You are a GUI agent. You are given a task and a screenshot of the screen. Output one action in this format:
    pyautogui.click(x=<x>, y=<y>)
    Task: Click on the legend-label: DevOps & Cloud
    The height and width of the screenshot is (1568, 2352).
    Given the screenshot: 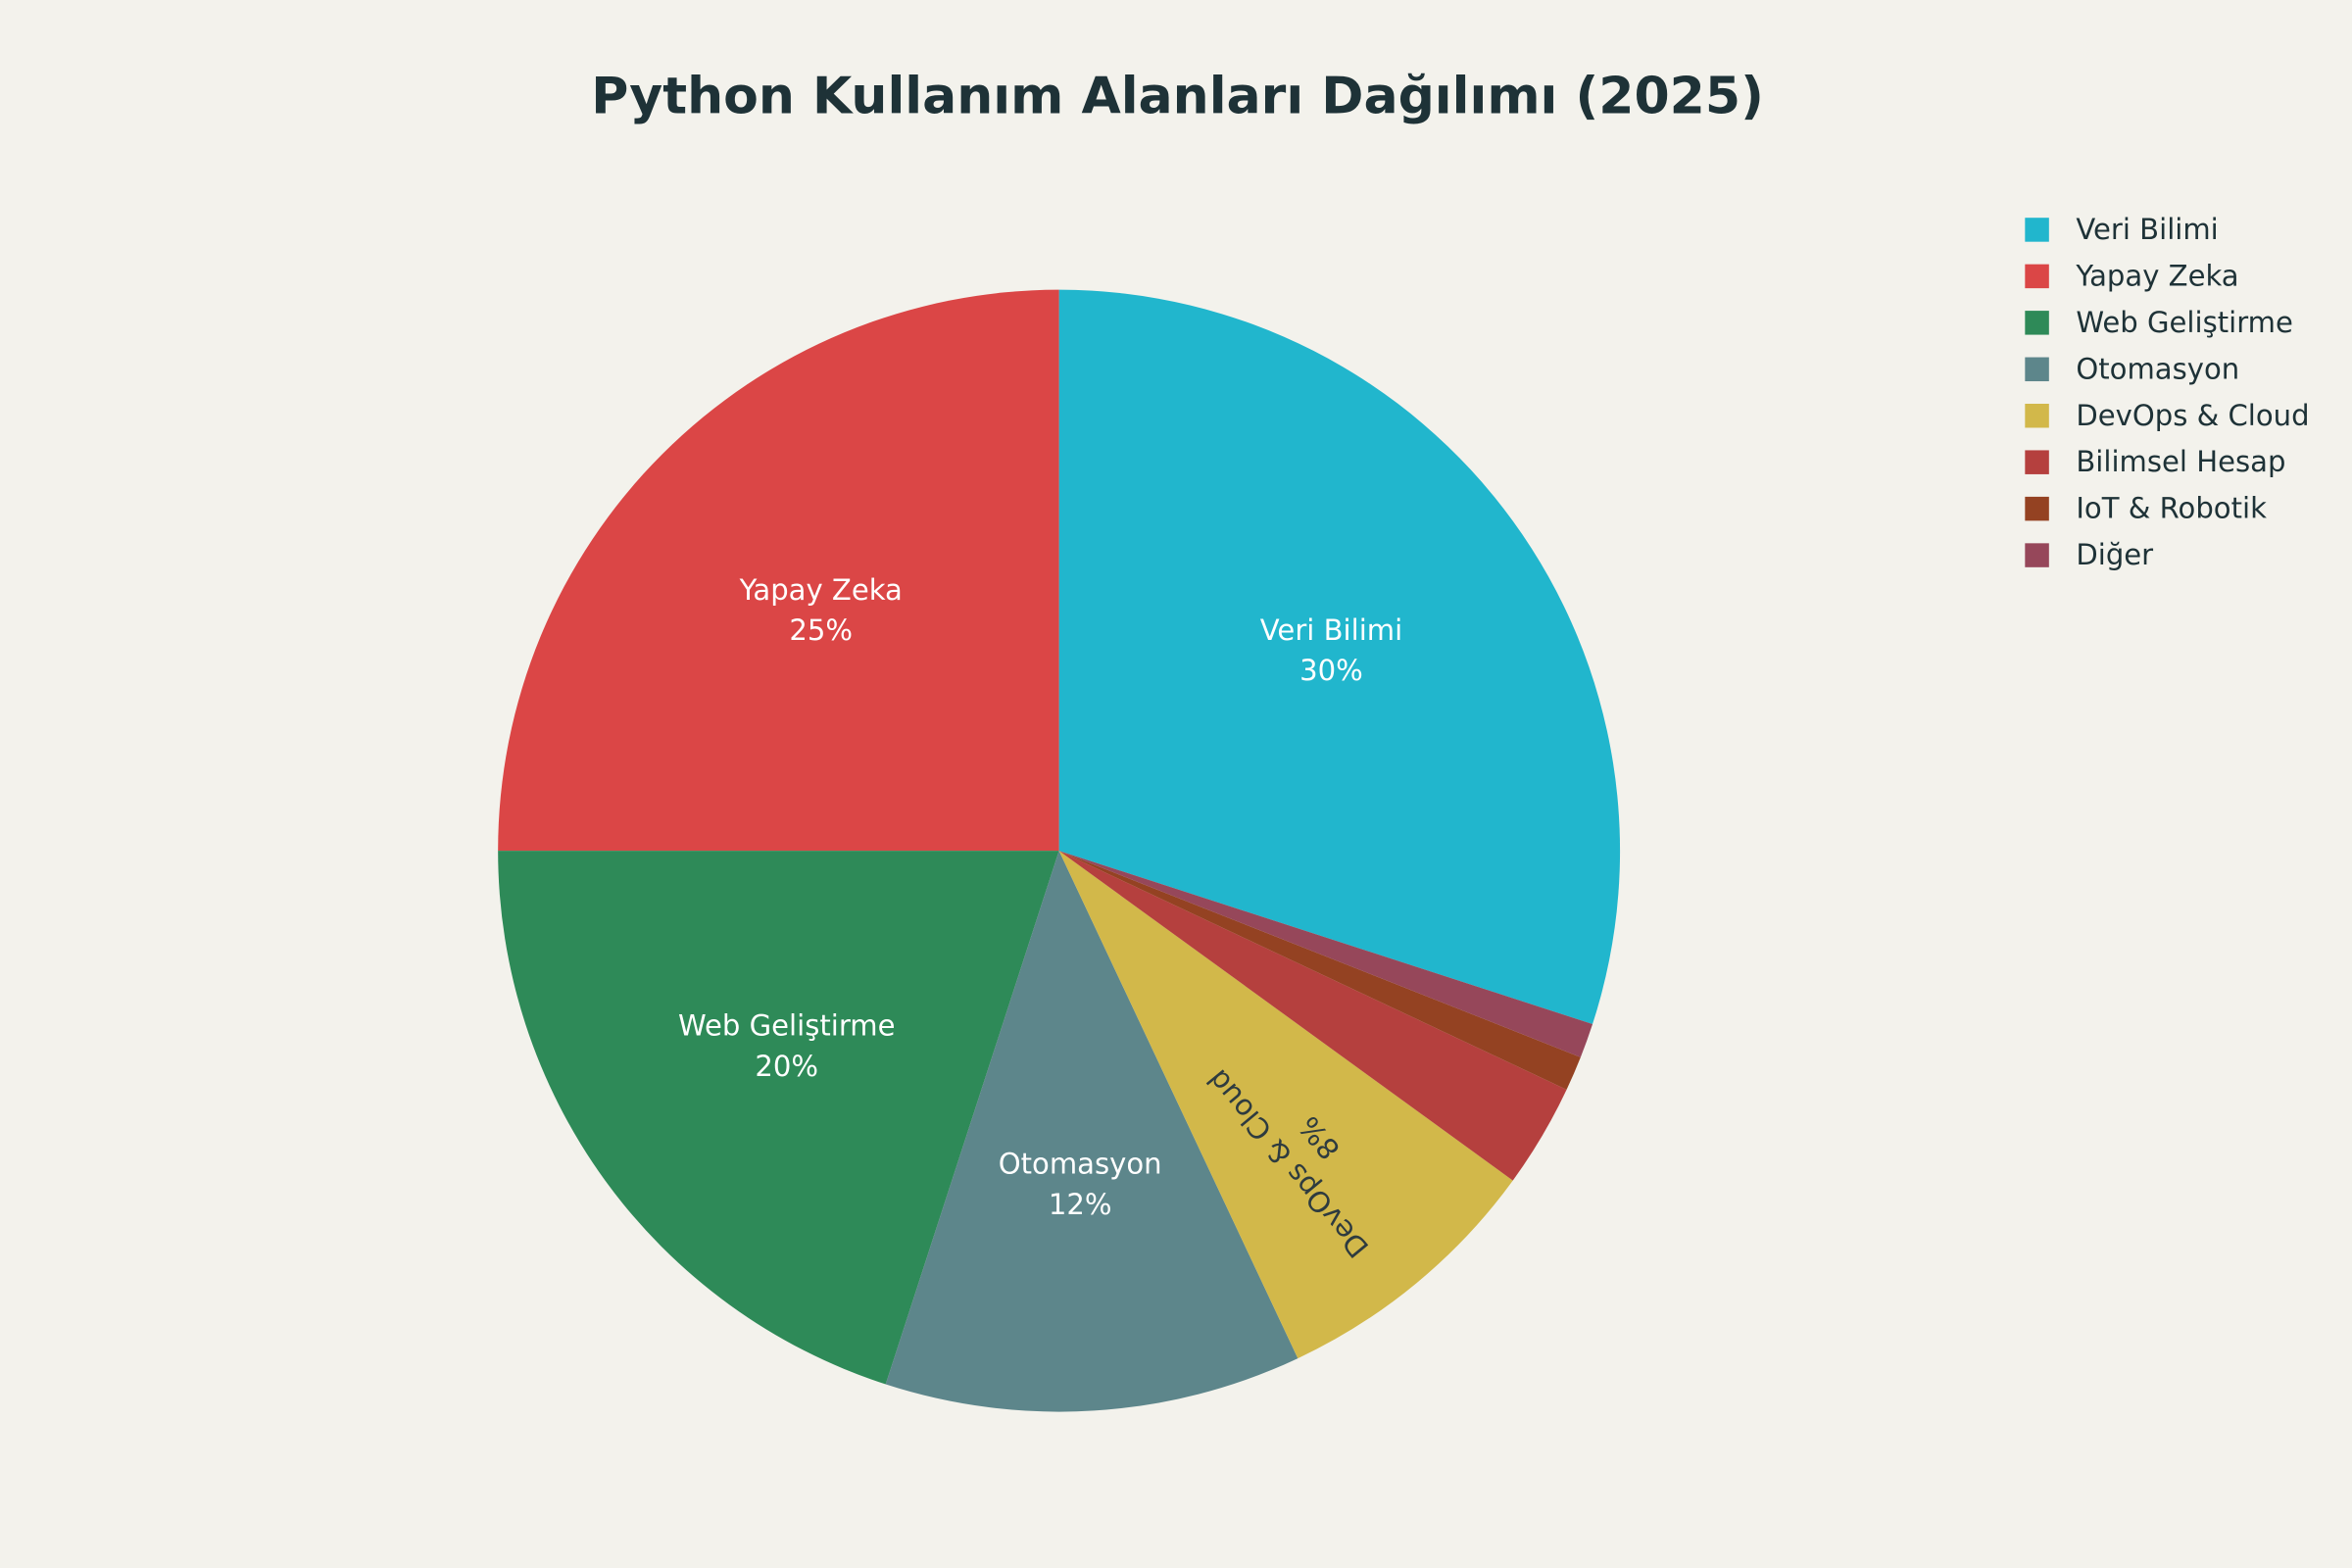 What is the action you would take?
    pyautogui.click(x=2192, y=415)
    